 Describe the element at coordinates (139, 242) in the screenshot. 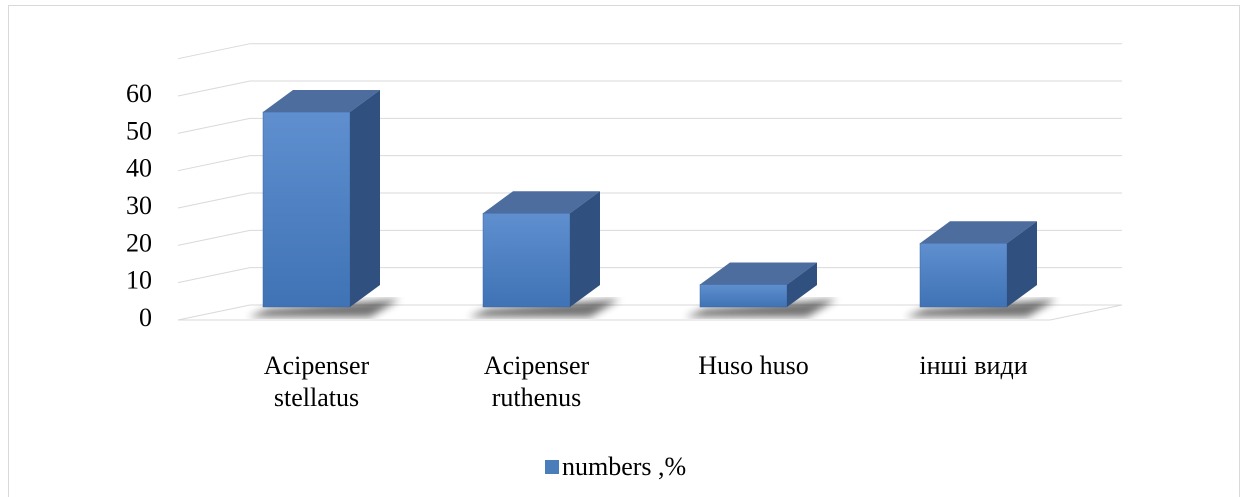

I see `y-tick-label: 20` at that location.